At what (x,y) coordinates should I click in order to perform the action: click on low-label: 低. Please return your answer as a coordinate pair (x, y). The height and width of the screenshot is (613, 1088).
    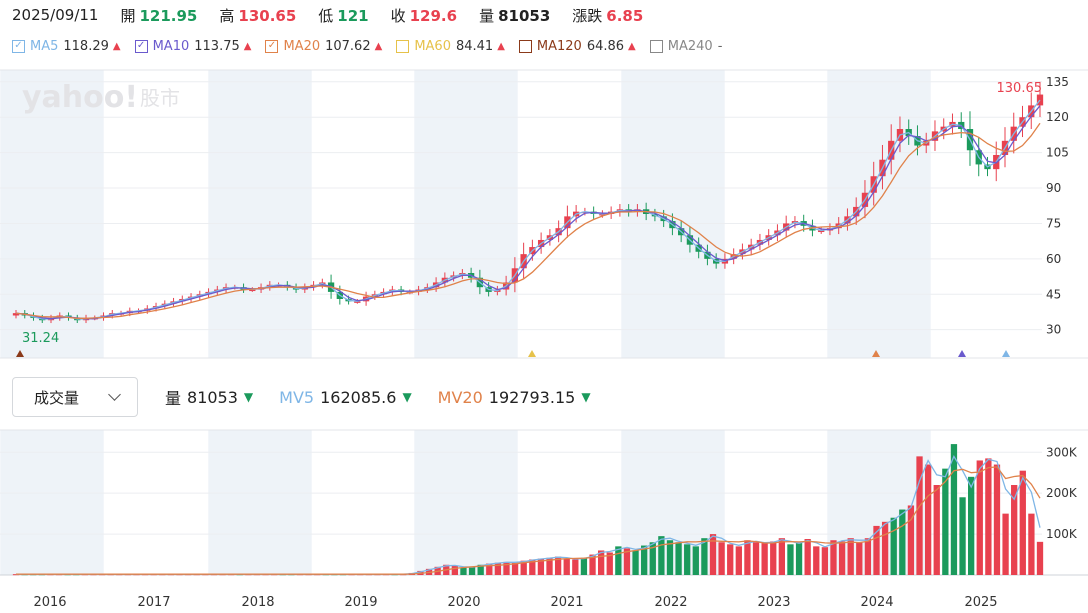
    Looking at the image, I should click on (326, 15).